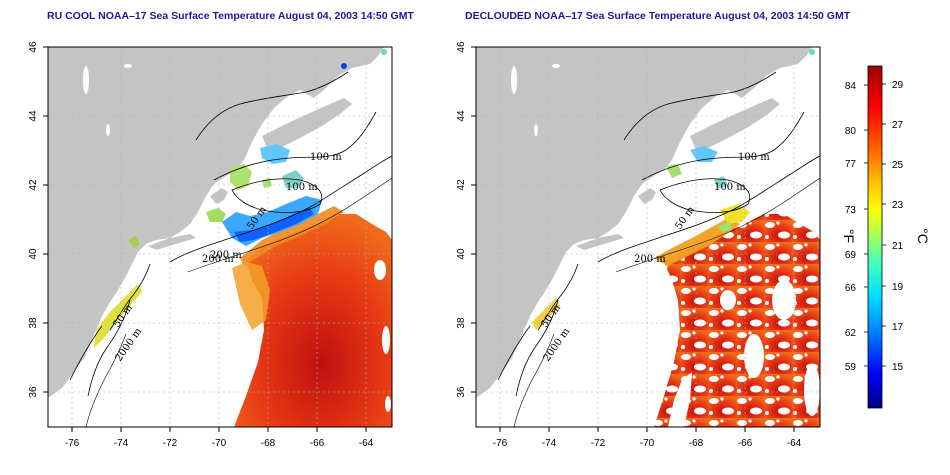 The height and width of the screenshot is (475, 950). What do you see at coordinates (33, 392) in the screenshot?
I see `lat-tick-label: 36` at bounding box center [33, 392].